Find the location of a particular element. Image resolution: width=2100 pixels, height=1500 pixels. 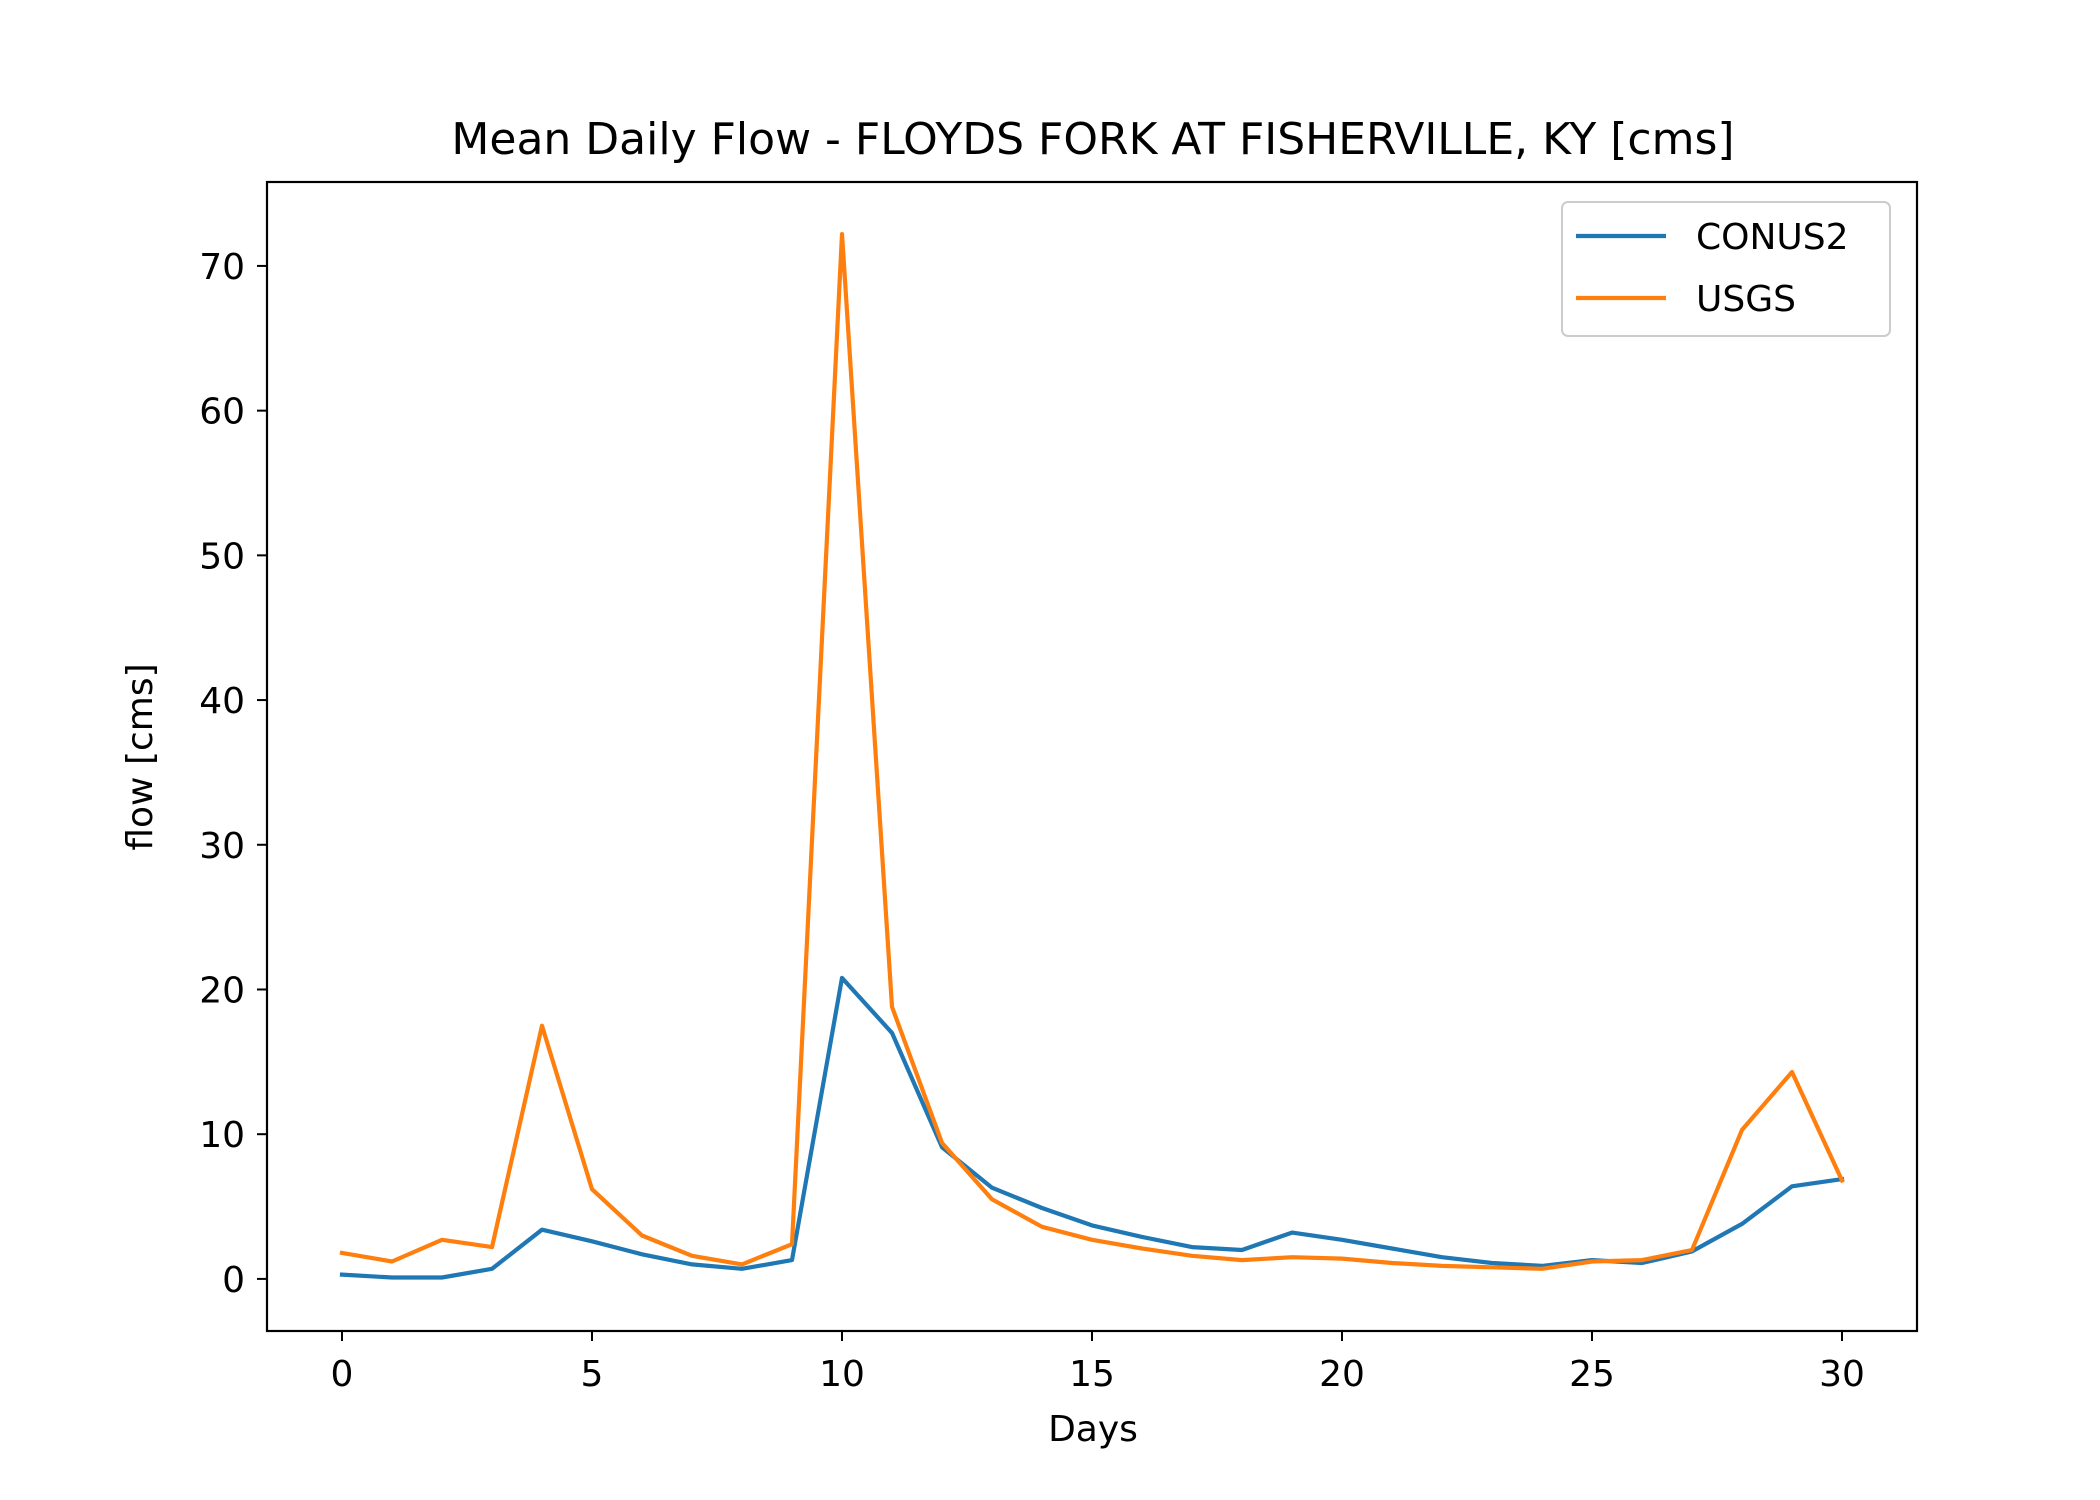

y-axis-label: flow [cms] is located at coordinates (140, 756).